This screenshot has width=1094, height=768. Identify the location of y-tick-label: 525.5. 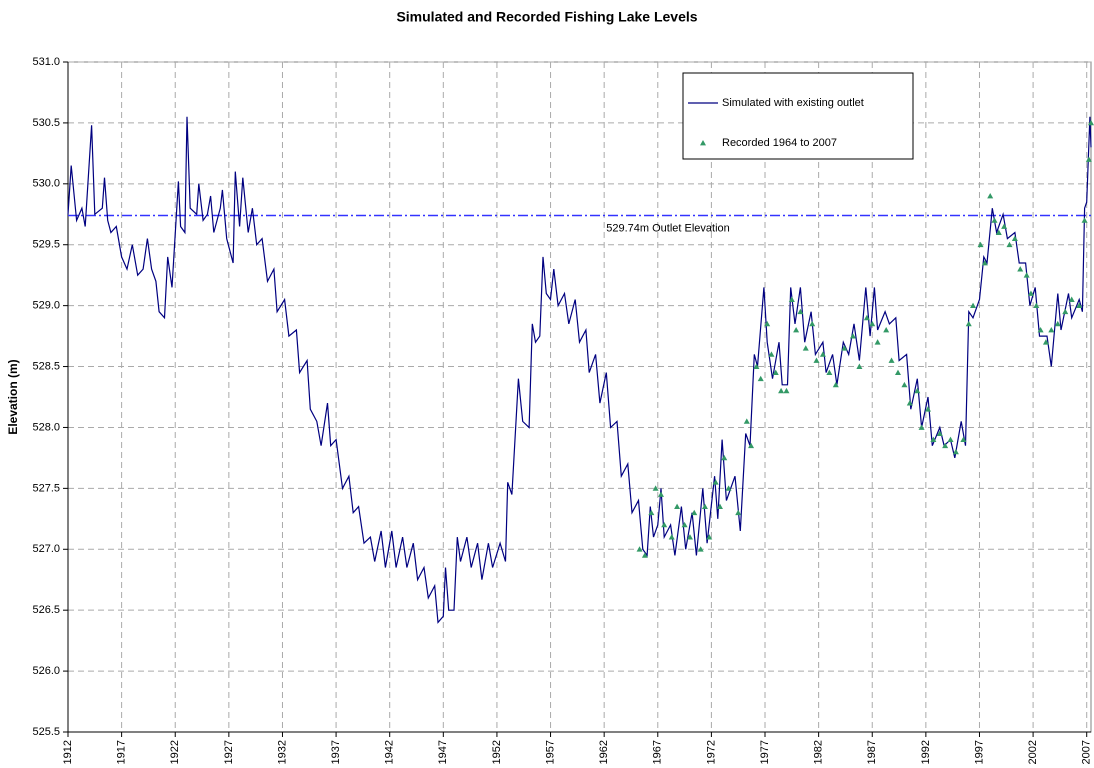
(46, 732).